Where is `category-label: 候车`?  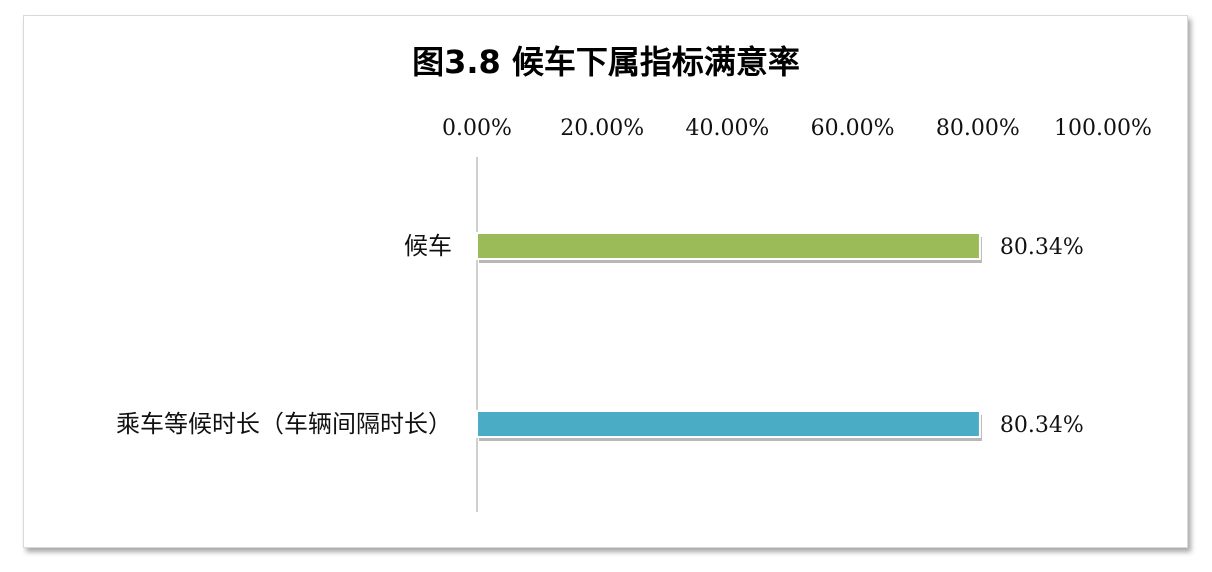
category-label: 候车 is located at coordinates (428, 246).